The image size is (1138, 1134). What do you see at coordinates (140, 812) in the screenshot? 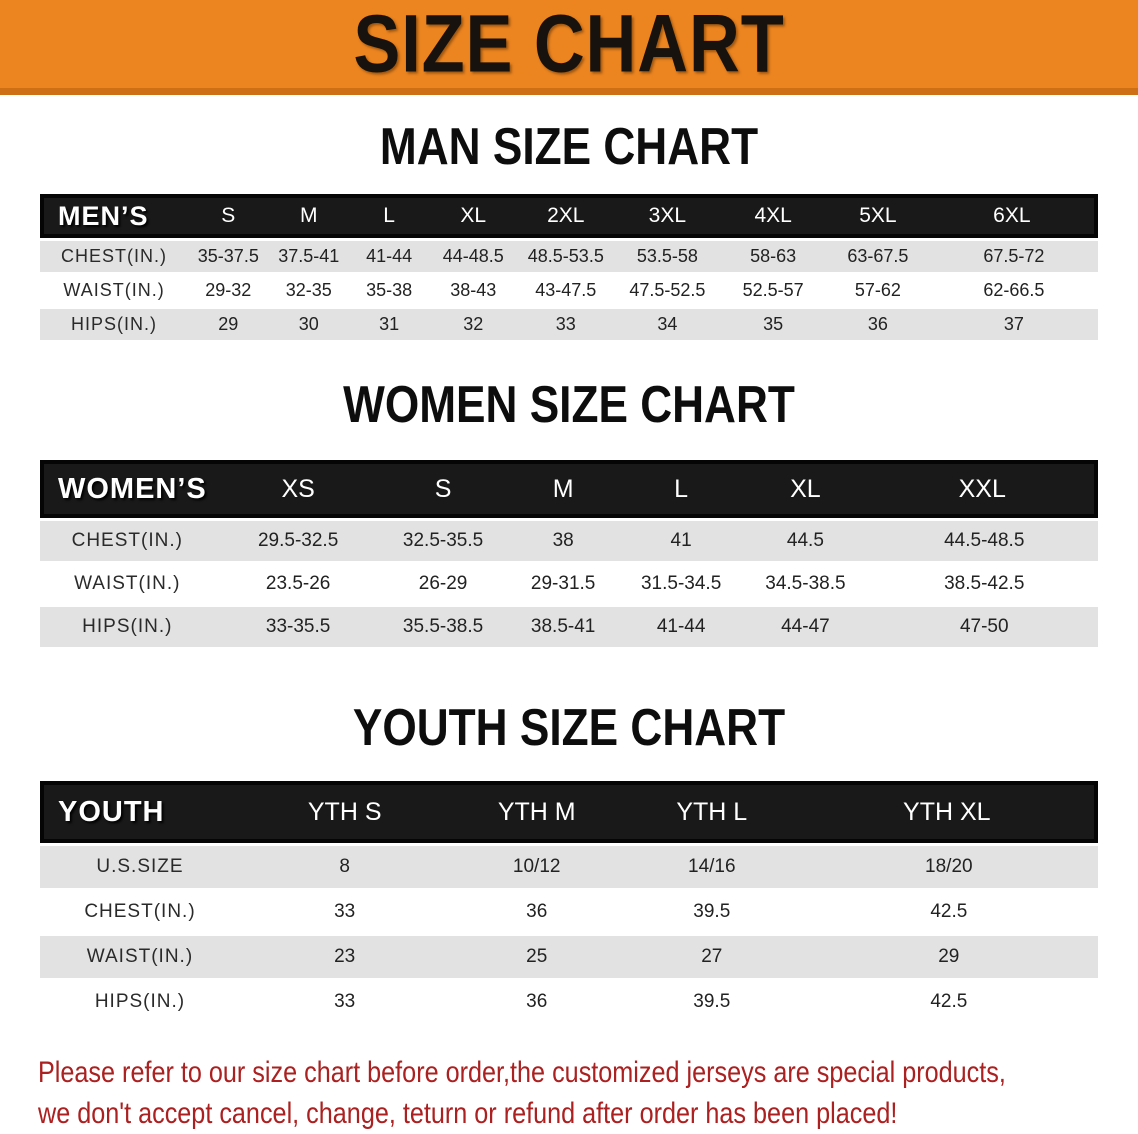
I see `youth-group-label: YOUTH` at bounding box center [140, 812].